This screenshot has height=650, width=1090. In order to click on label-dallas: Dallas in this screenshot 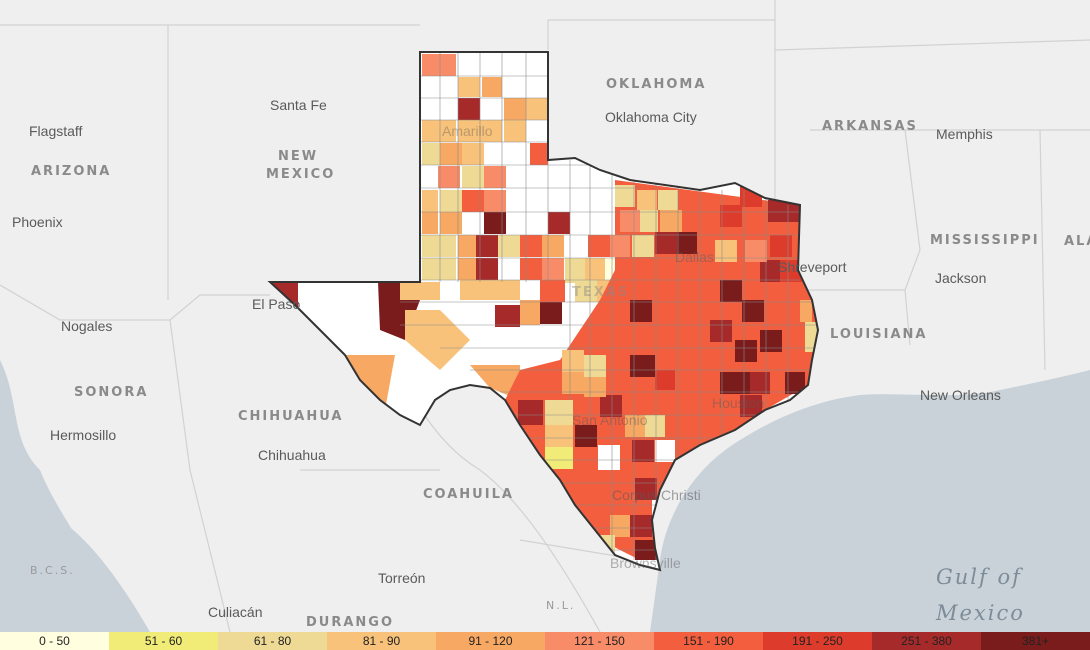, I will do `click(694, 257)`.